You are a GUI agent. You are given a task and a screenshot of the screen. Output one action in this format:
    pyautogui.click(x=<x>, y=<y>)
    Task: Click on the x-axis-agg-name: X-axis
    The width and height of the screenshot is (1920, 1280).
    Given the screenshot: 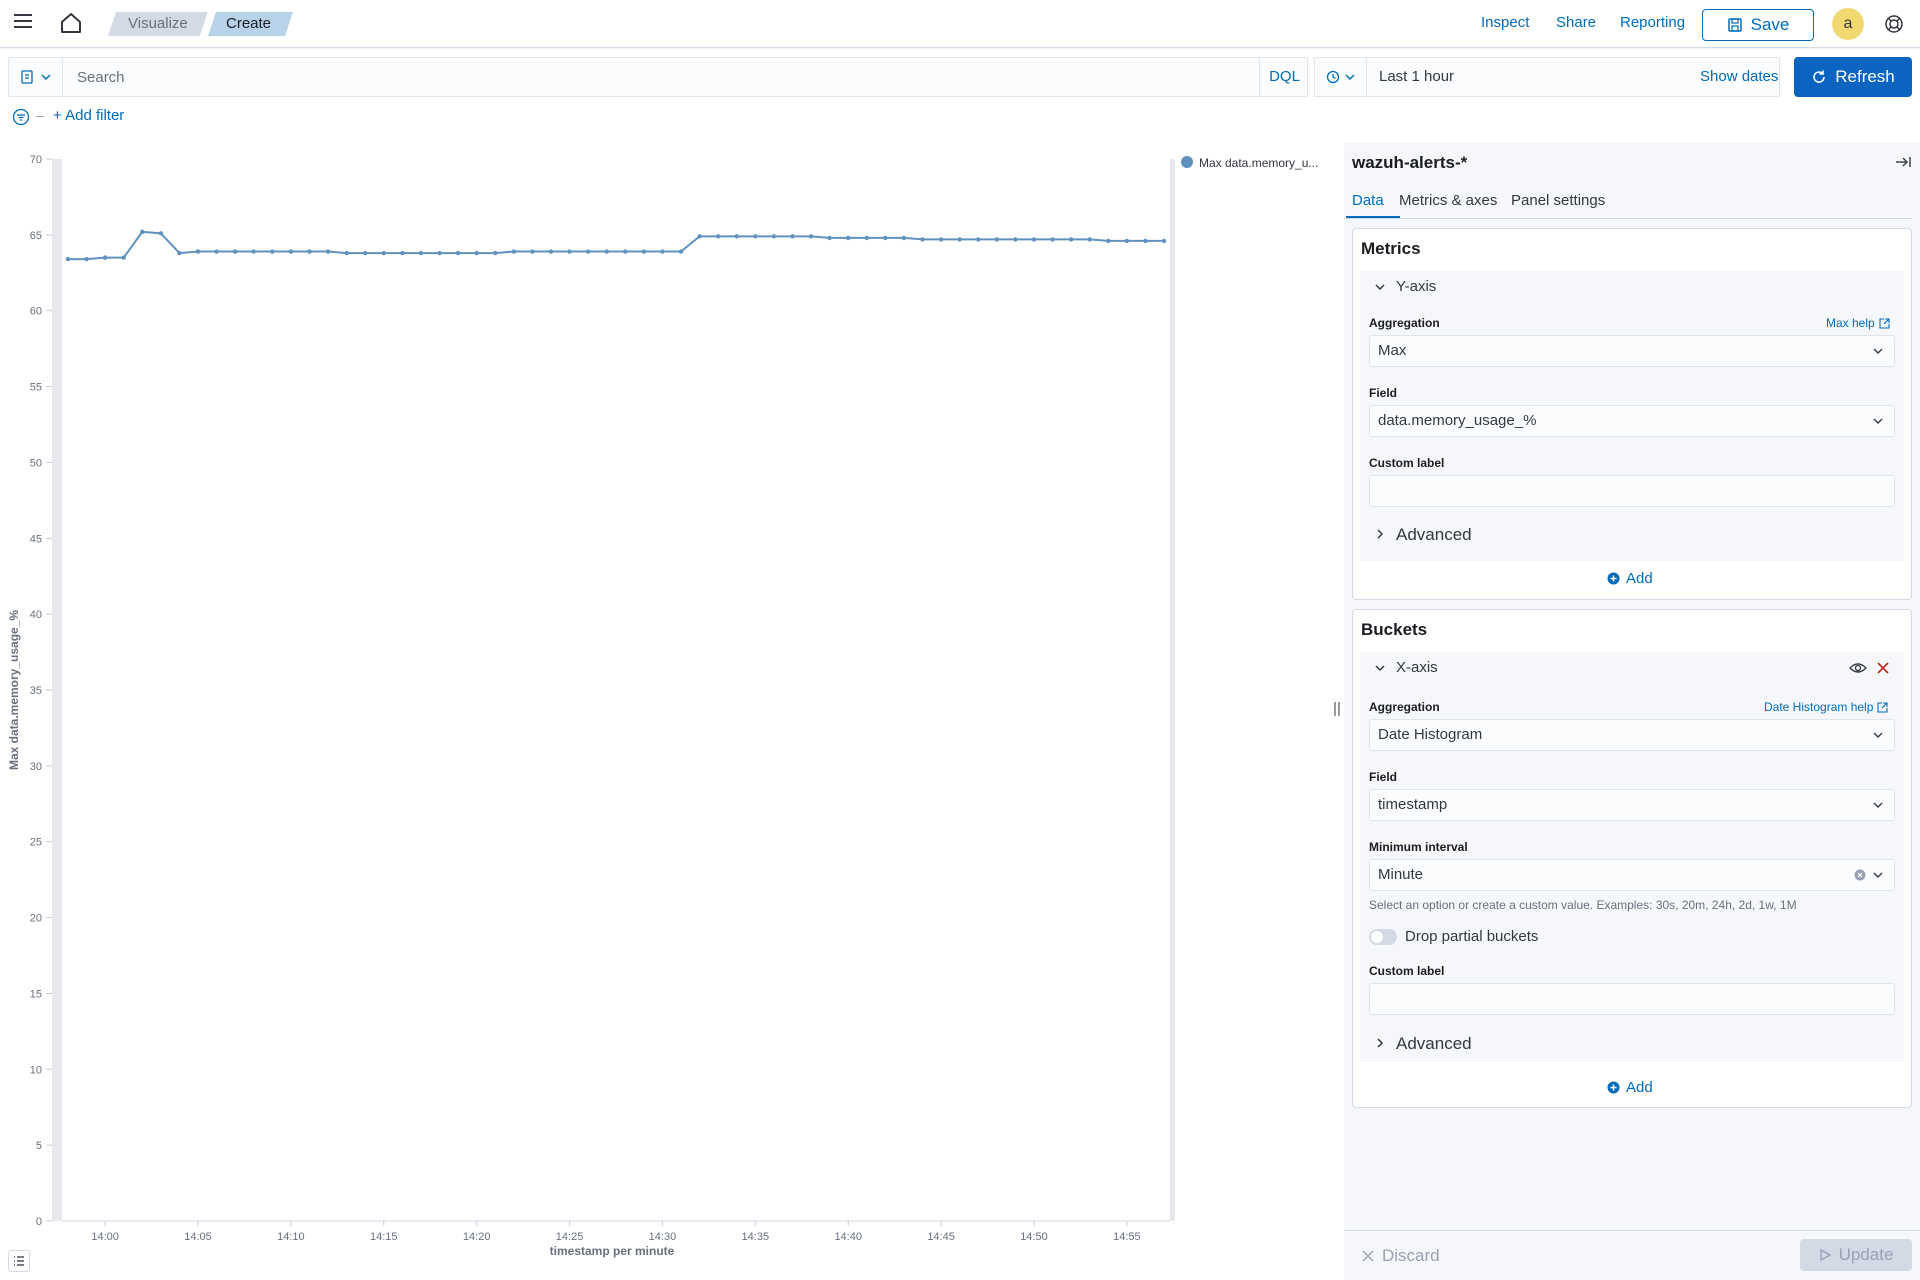 What is the action you would take?
    pyautogui.click(x=1417, y=667)
    